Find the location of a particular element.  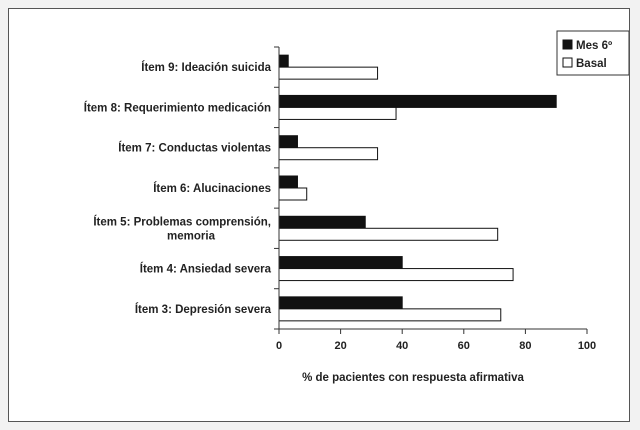

category-label-1: Ítem 8: Requerimiento medicación is located at coordinates (177, 107).